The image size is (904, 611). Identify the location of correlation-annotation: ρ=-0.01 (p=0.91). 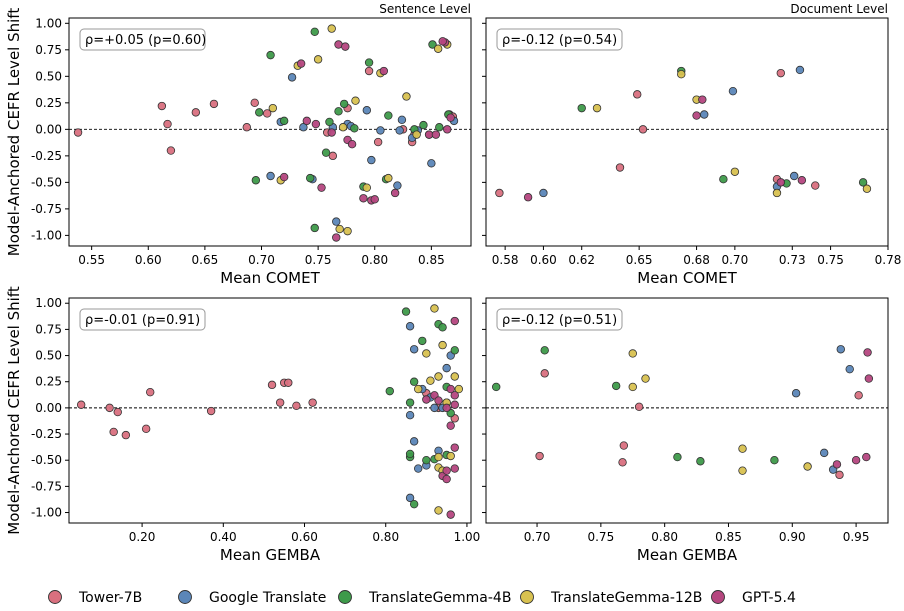
(142, 320).